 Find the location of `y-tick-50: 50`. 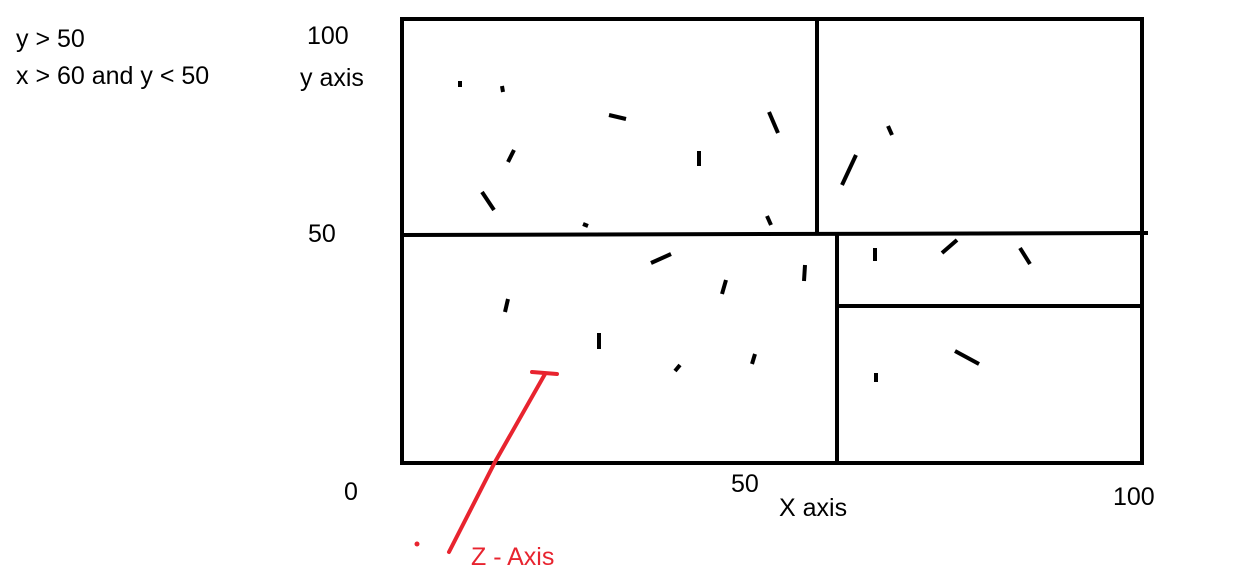

y-tick-50: 50 is located at coordinates (322, 234).